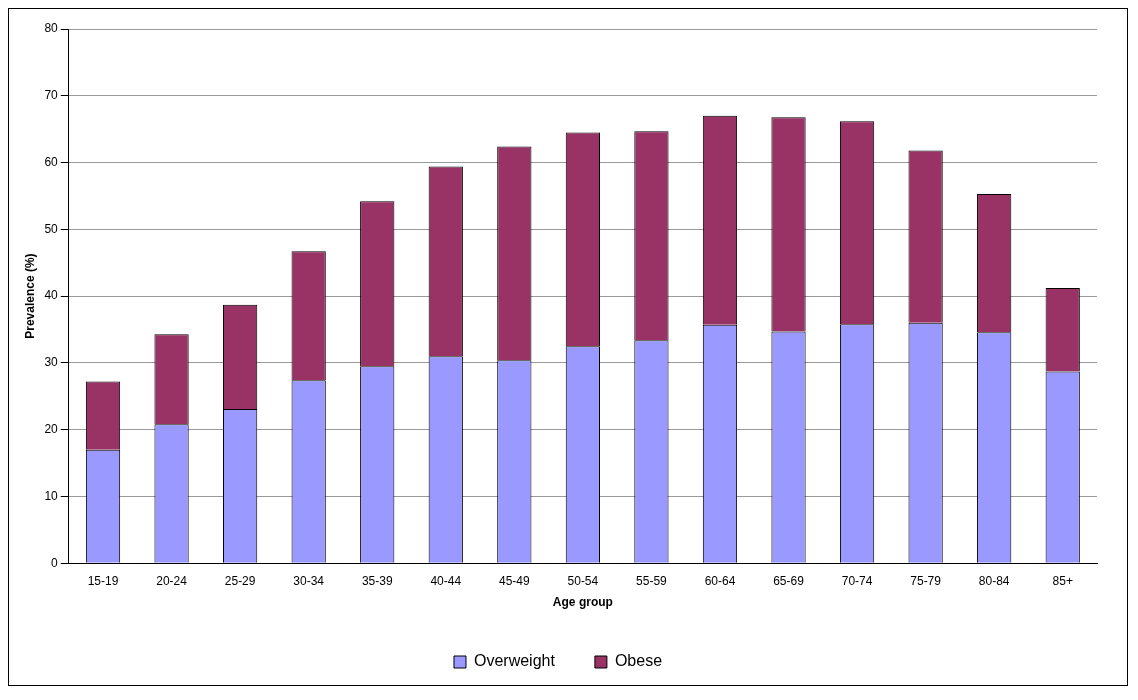  What do you see at coordinates (377, 580) in the screenshot?
I see `x-tick-label: 35-39` at bounding box center [377, 580].